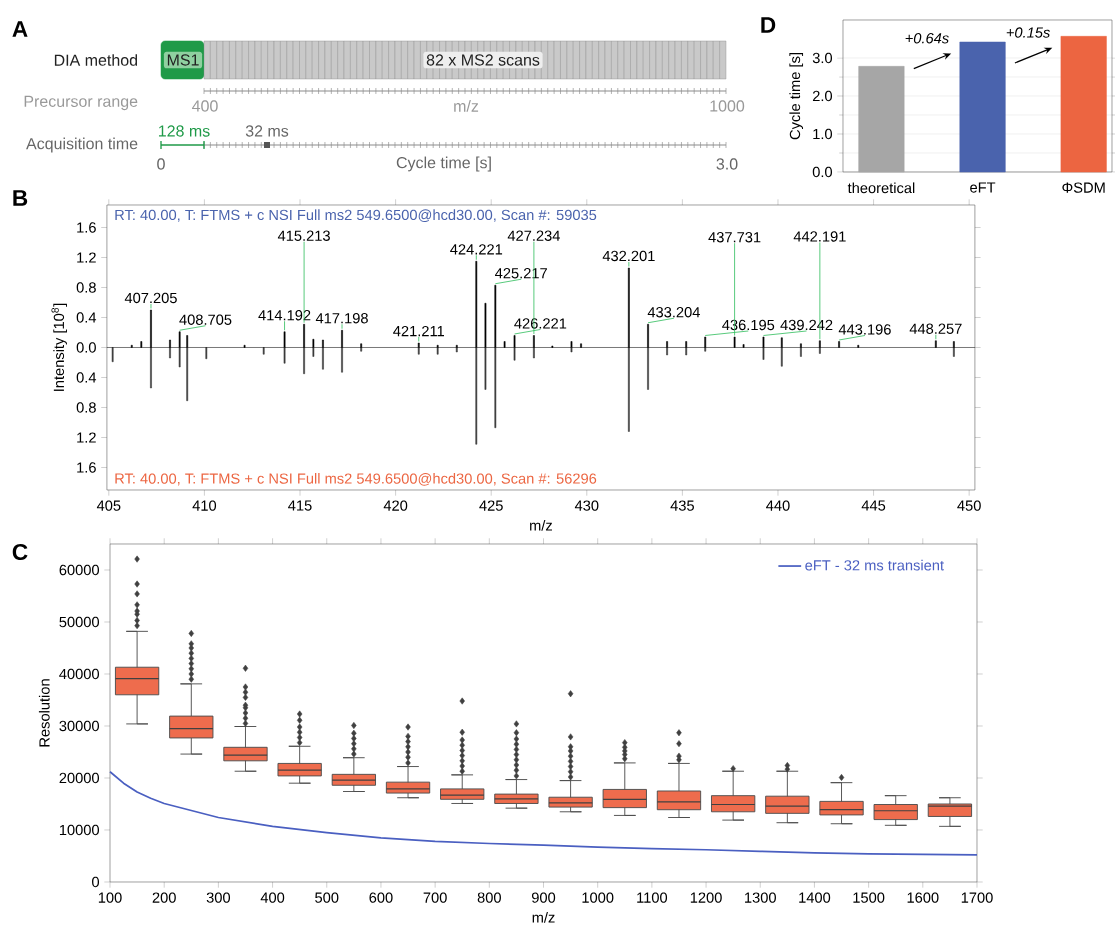 This screenshot has width=1115, height=929. Describe the element at coordinates (869, 897) in the screenshot. I see `x-tick-label: 1500` at that location.